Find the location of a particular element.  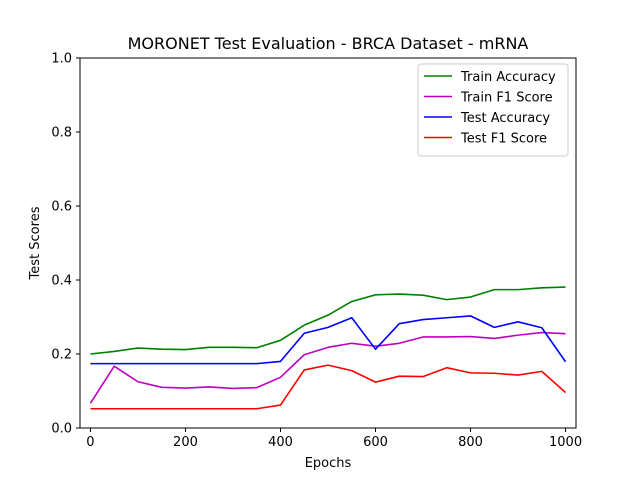

legend-label: Test F1 Score is located at coordinates (503, 139).